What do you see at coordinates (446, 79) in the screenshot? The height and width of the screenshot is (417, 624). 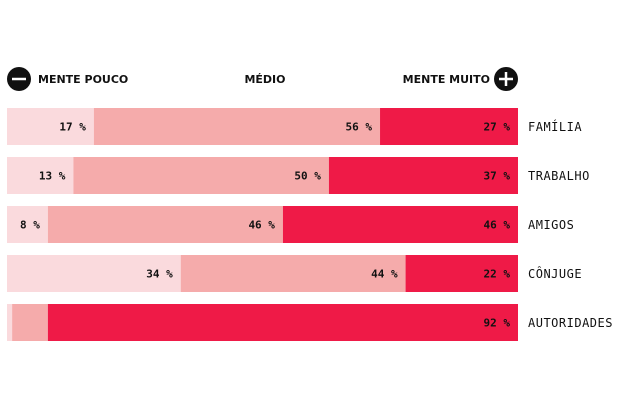 I see `legend-label: MENTE MUITO` at bounding box center [446, 79].